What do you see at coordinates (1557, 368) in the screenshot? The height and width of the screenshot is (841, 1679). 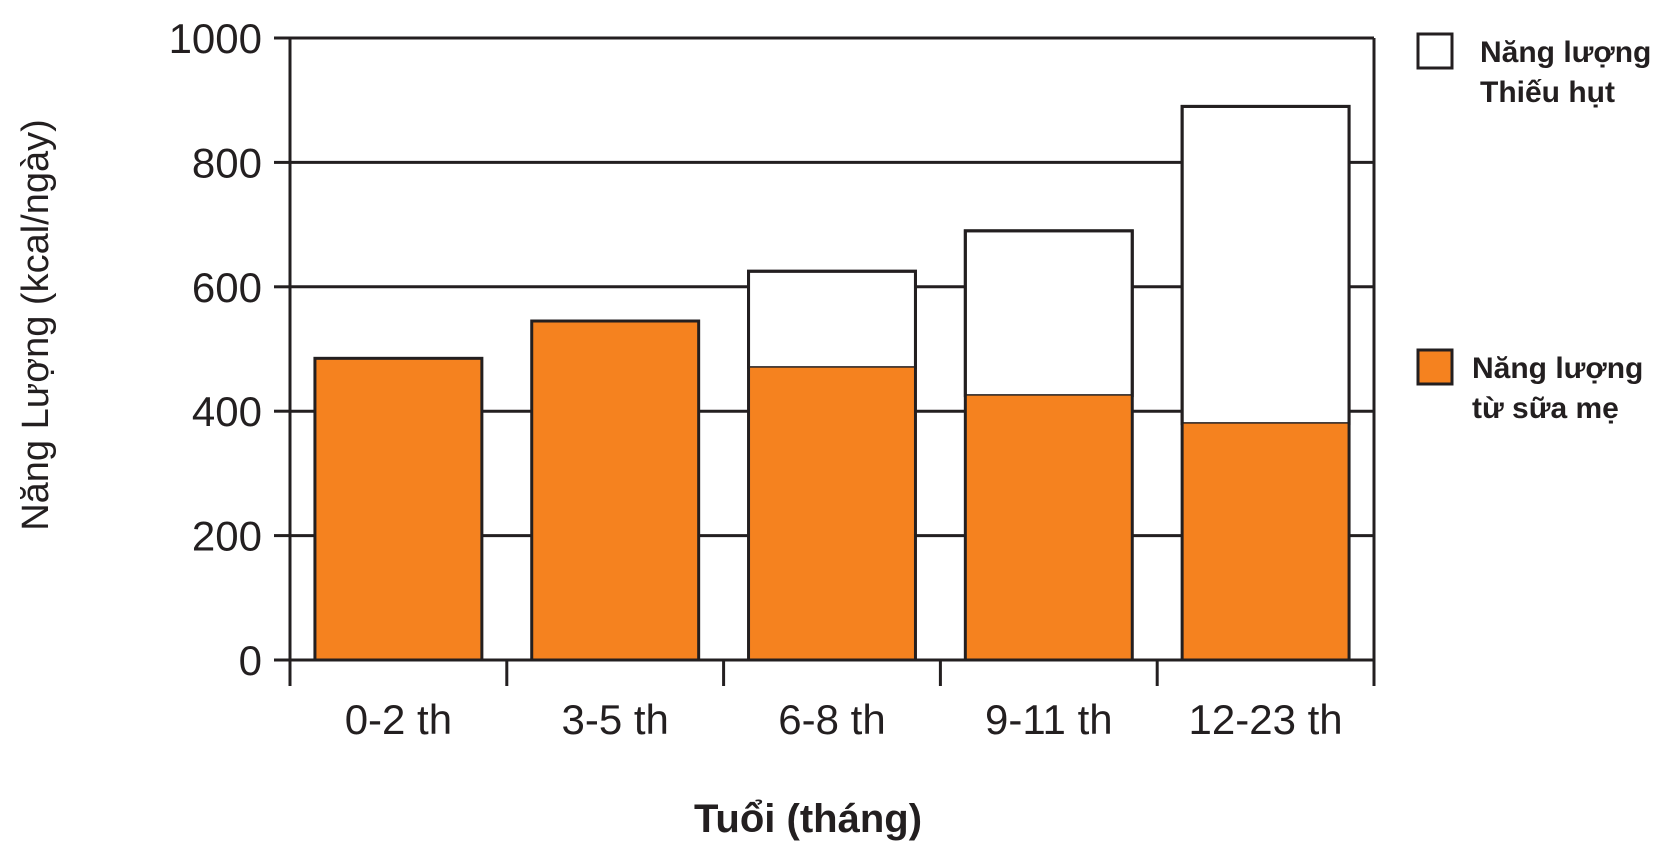 I see `legend-label-breastmilk-line1: Năng lượng` at bounding box center [1557, 368].